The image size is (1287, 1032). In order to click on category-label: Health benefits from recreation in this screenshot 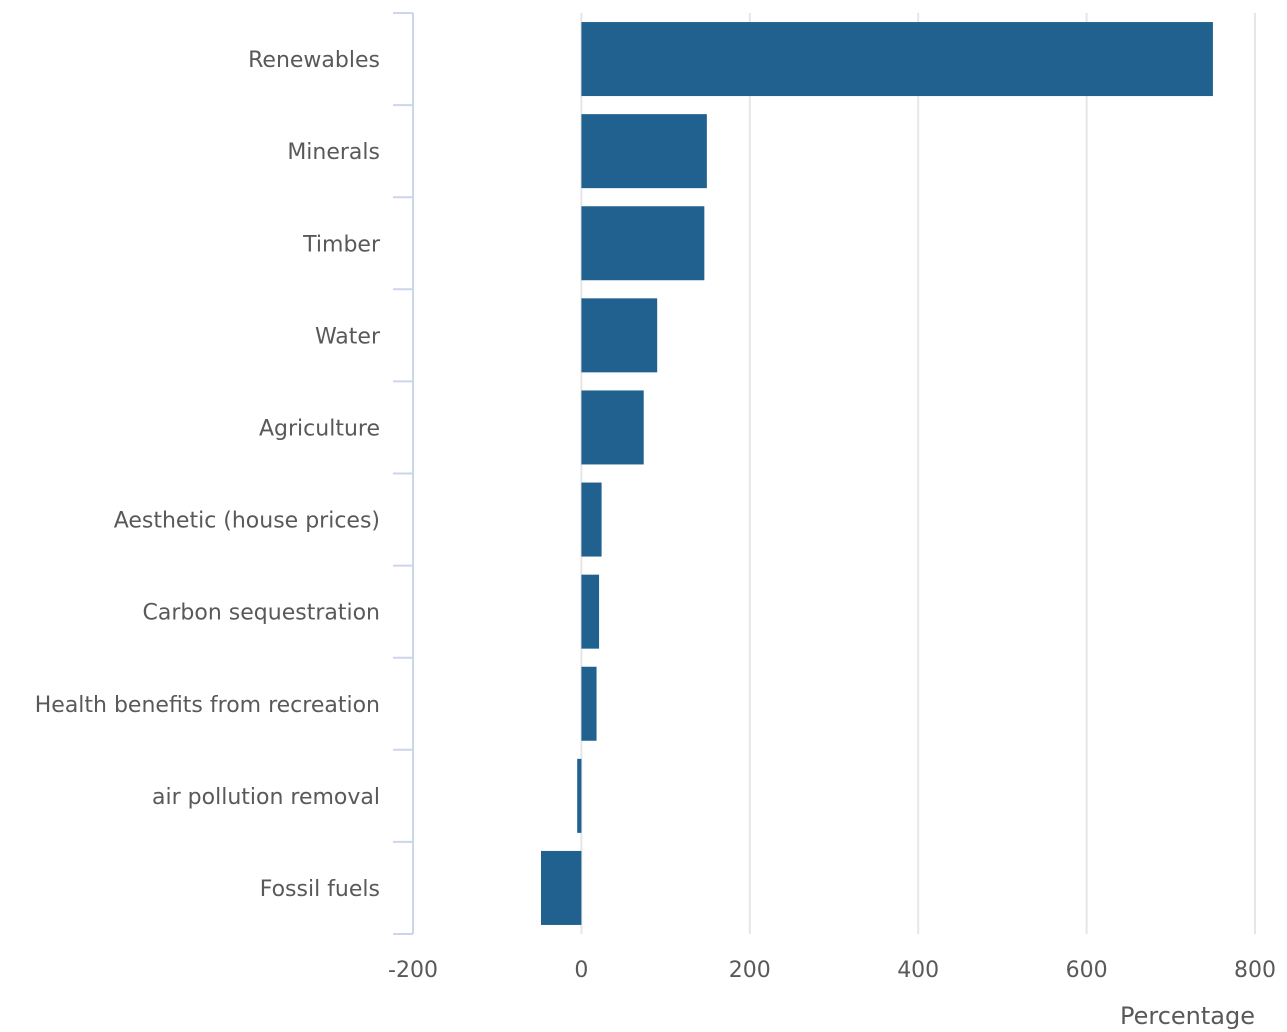, I will do `click(207, 705)`.